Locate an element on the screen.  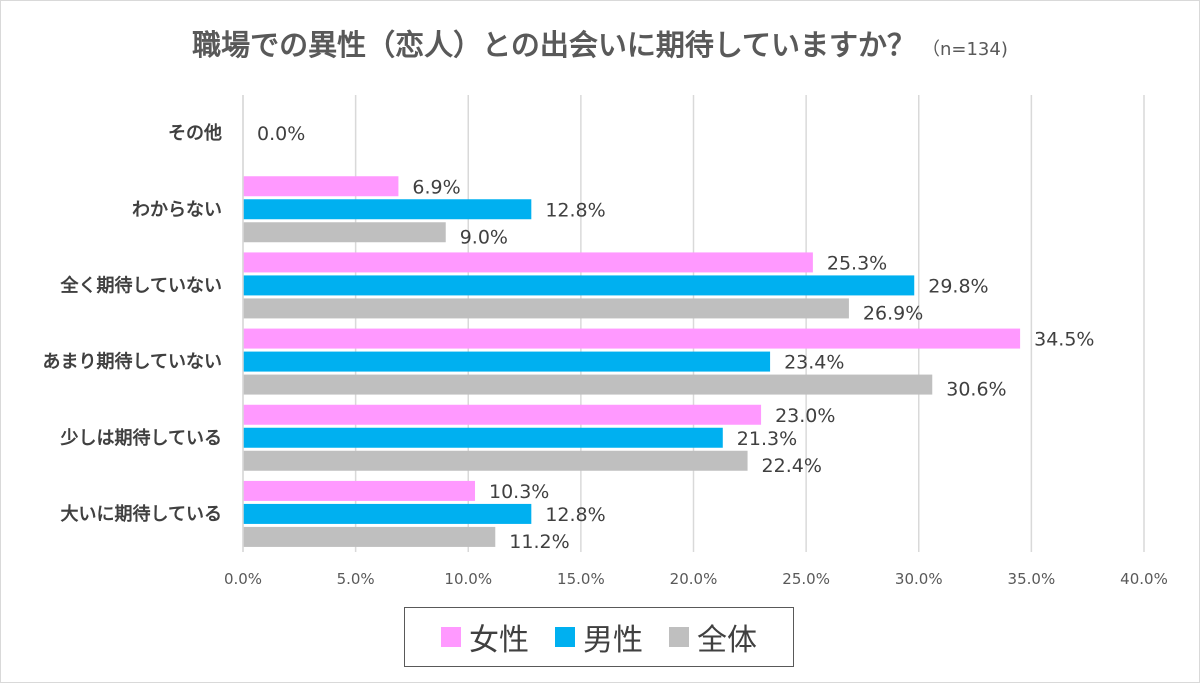
x-tick-label: 40.0% is located at coordinates (1144, 579).